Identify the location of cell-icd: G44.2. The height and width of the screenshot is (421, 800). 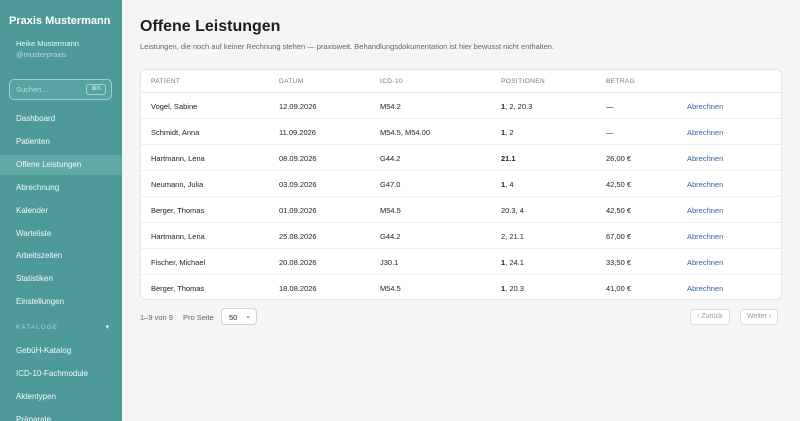
(390, 236).